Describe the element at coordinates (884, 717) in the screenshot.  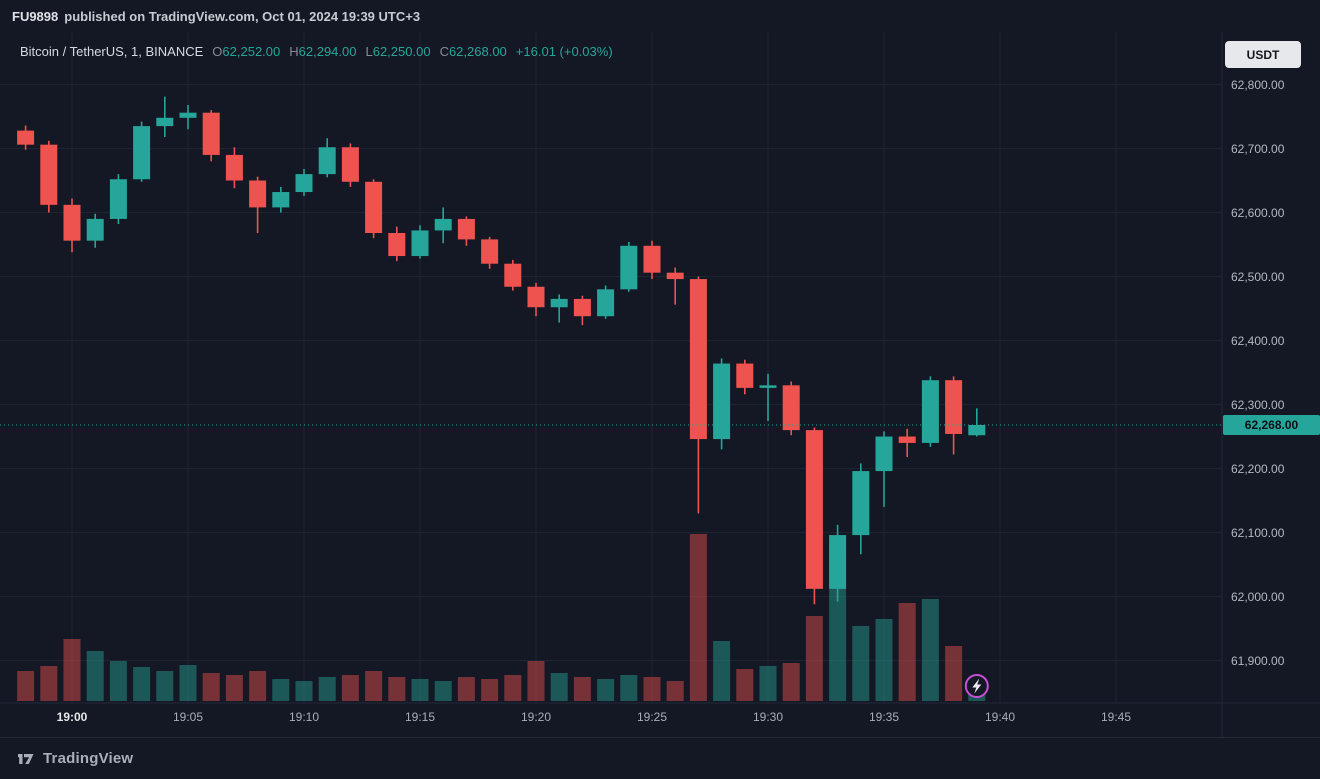
I see `time-axis-label: 19:35` at that location.